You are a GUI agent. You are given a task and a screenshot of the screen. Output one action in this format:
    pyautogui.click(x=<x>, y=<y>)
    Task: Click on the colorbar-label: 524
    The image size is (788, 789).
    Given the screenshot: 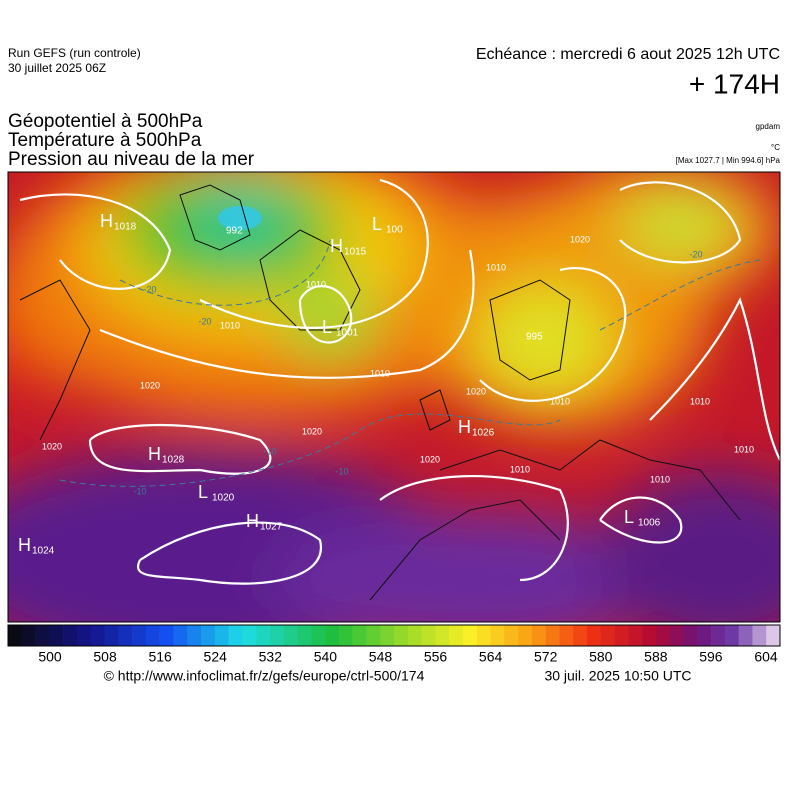 What is the action you would take?
    pyautogui.click(x=216, y=657)
    